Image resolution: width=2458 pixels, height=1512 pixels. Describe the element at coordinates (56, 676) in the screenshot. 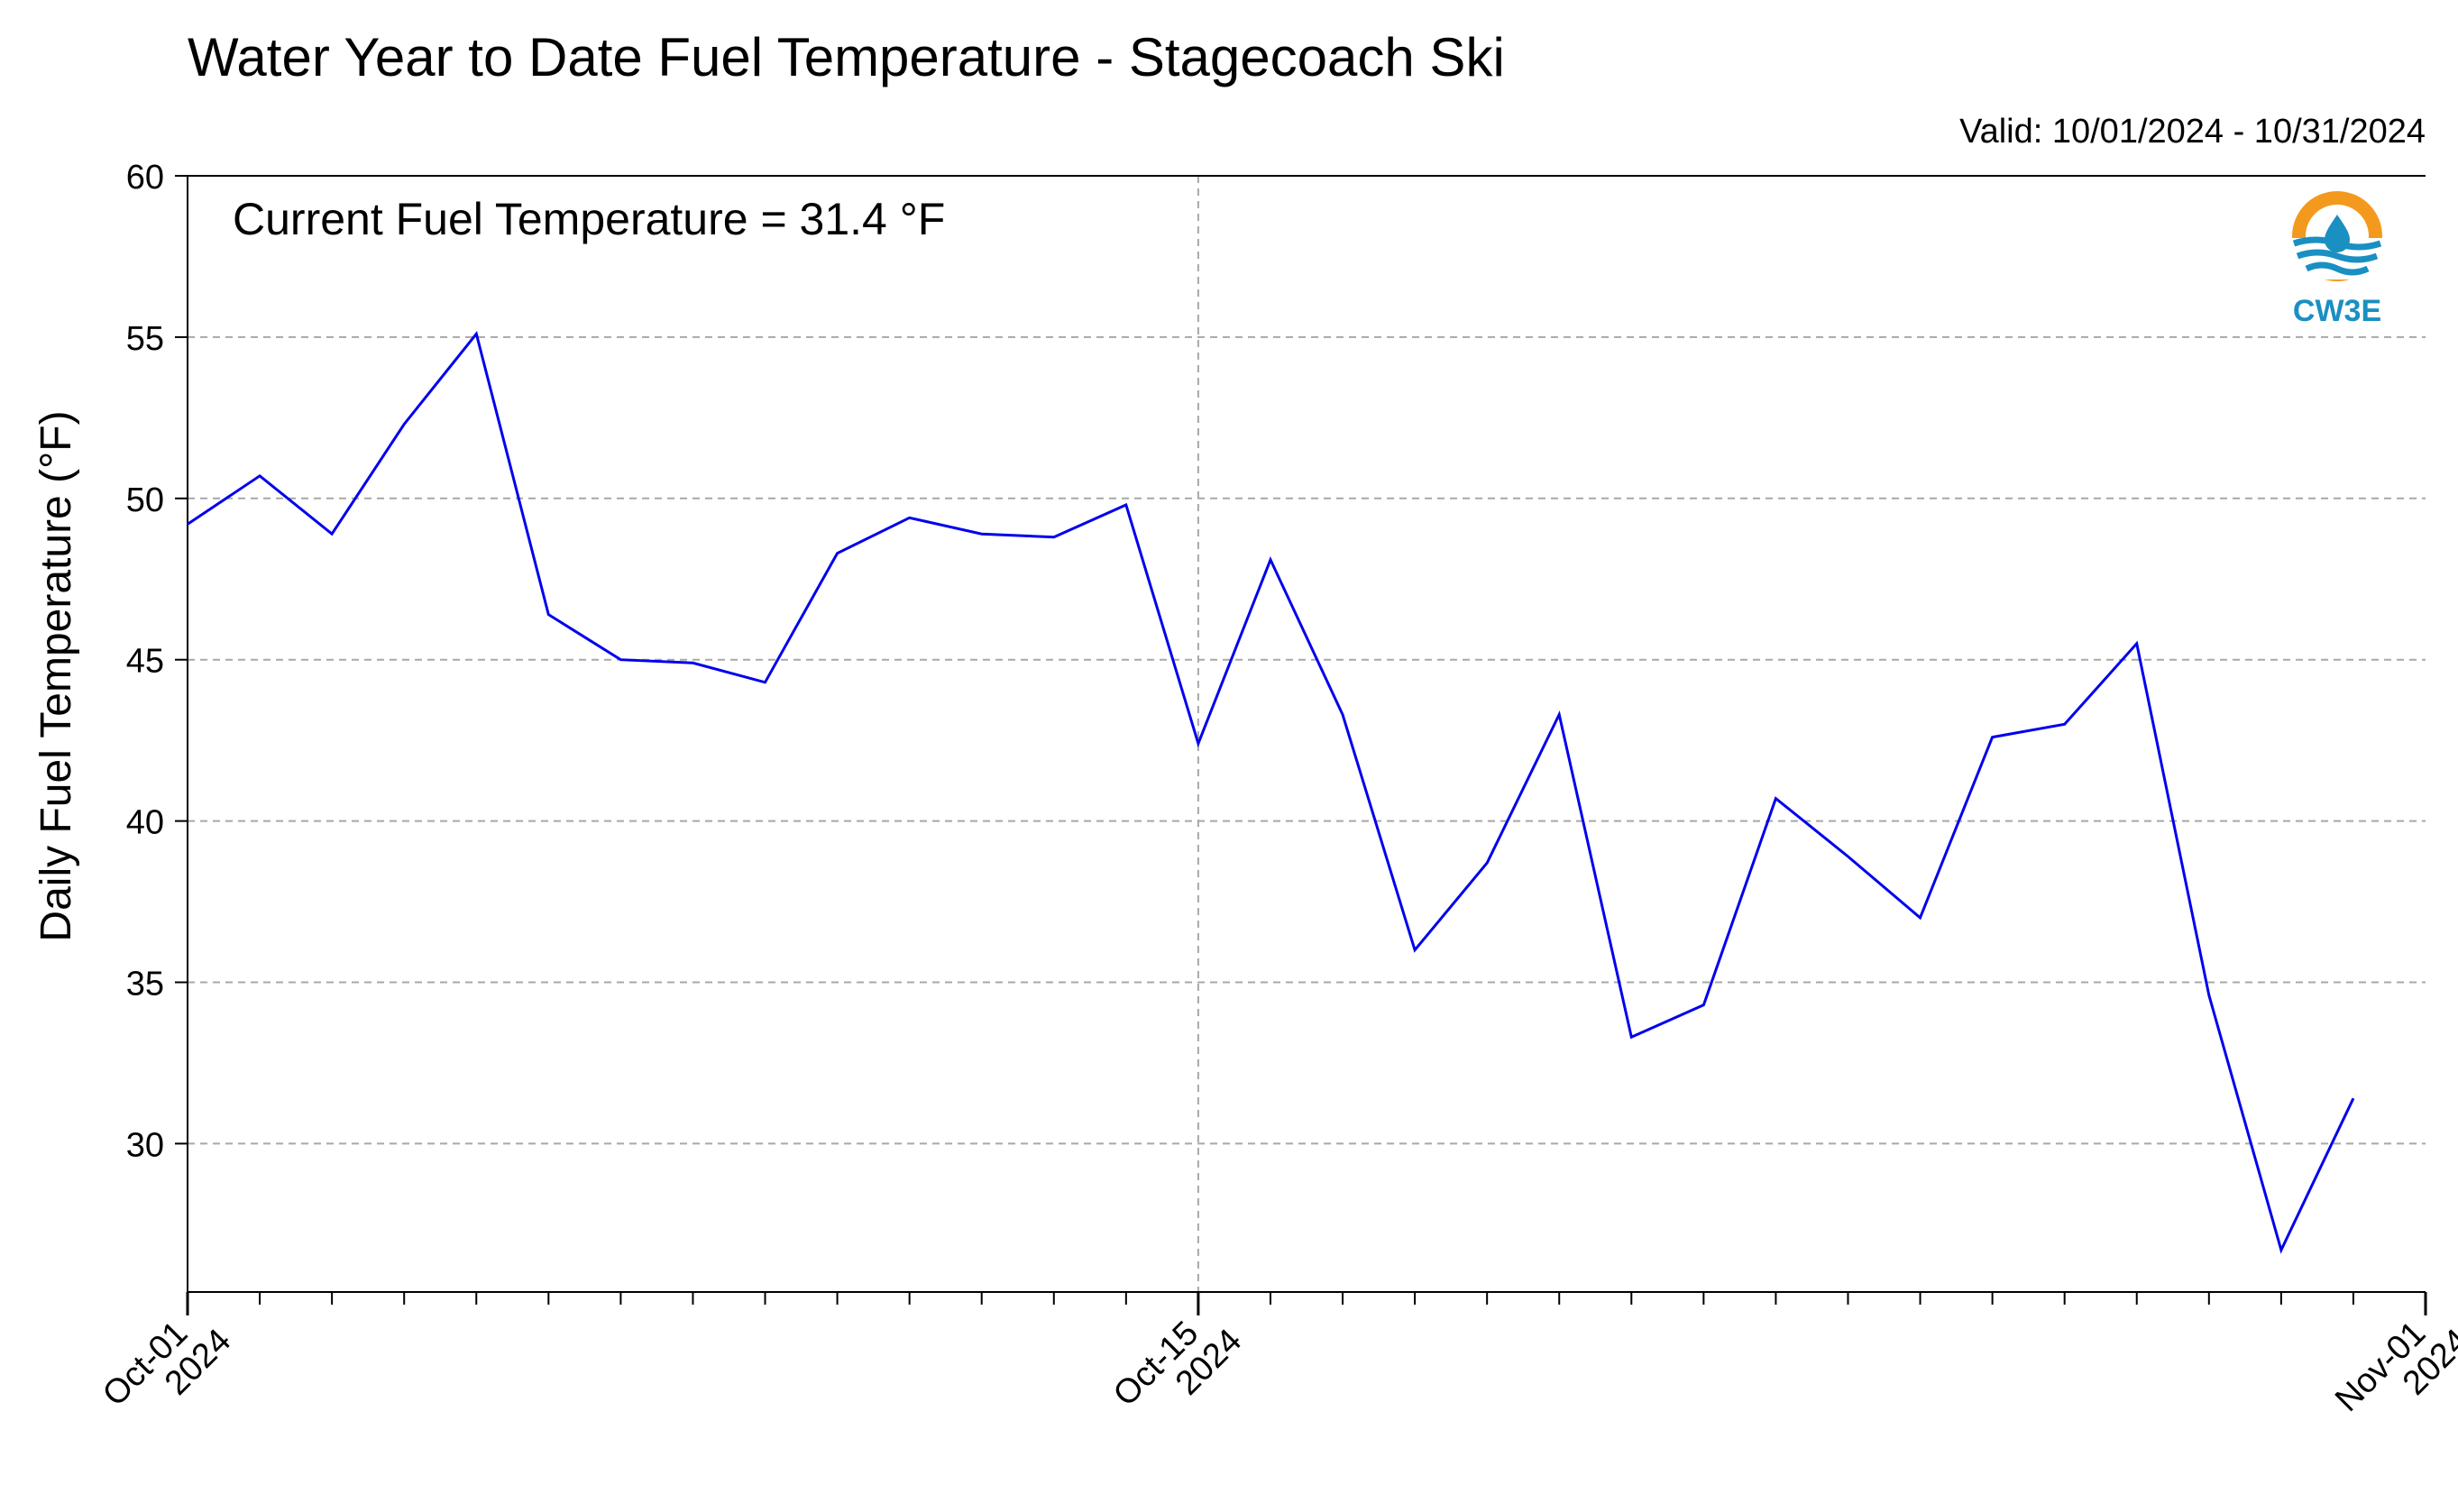

I see `y-axis-label: Daily Fuel Temperature (°F)` at that location.